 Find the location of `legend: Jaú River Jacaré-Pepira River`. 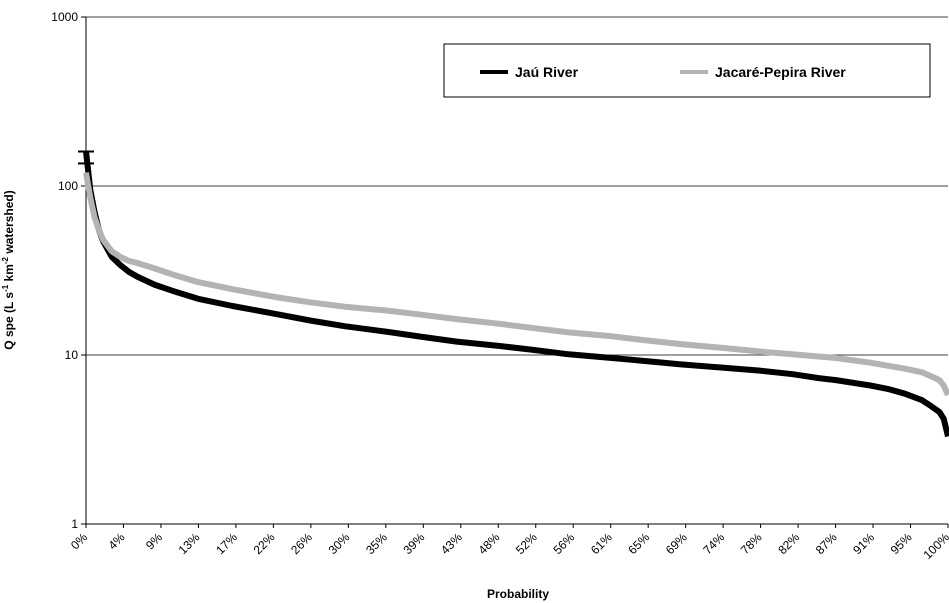

legend: Jaú River Jacaré-Pepira River is located at coordinates (687, 70).